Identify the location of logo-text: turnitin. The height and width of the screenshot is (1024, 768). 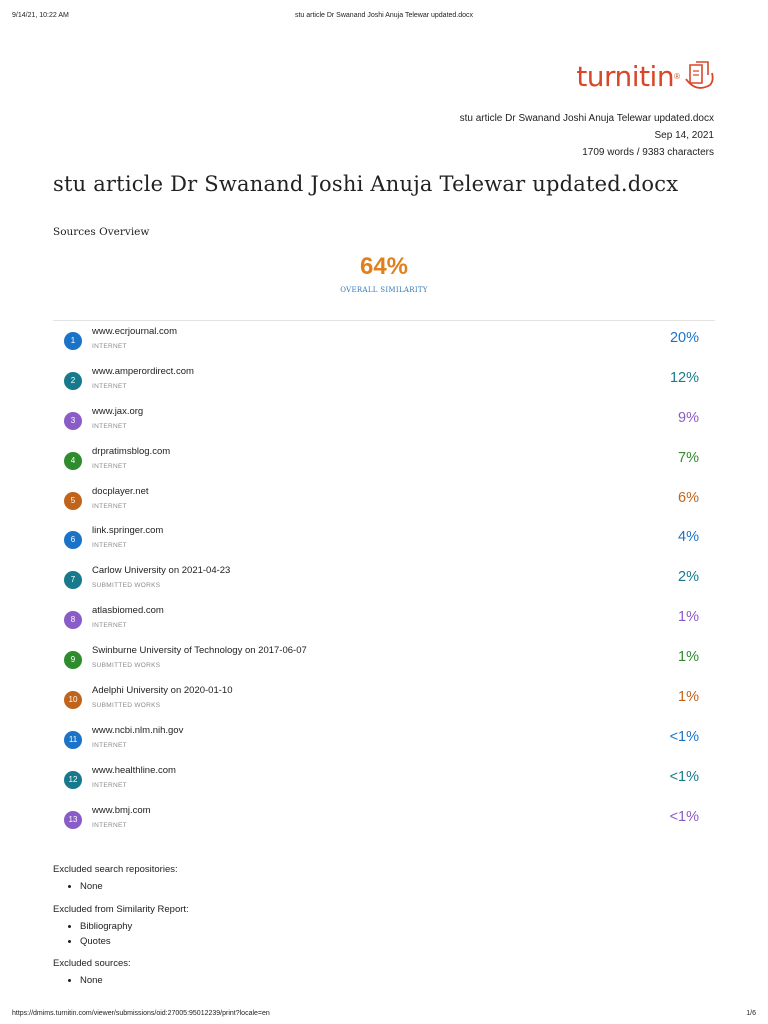
(625, 76).